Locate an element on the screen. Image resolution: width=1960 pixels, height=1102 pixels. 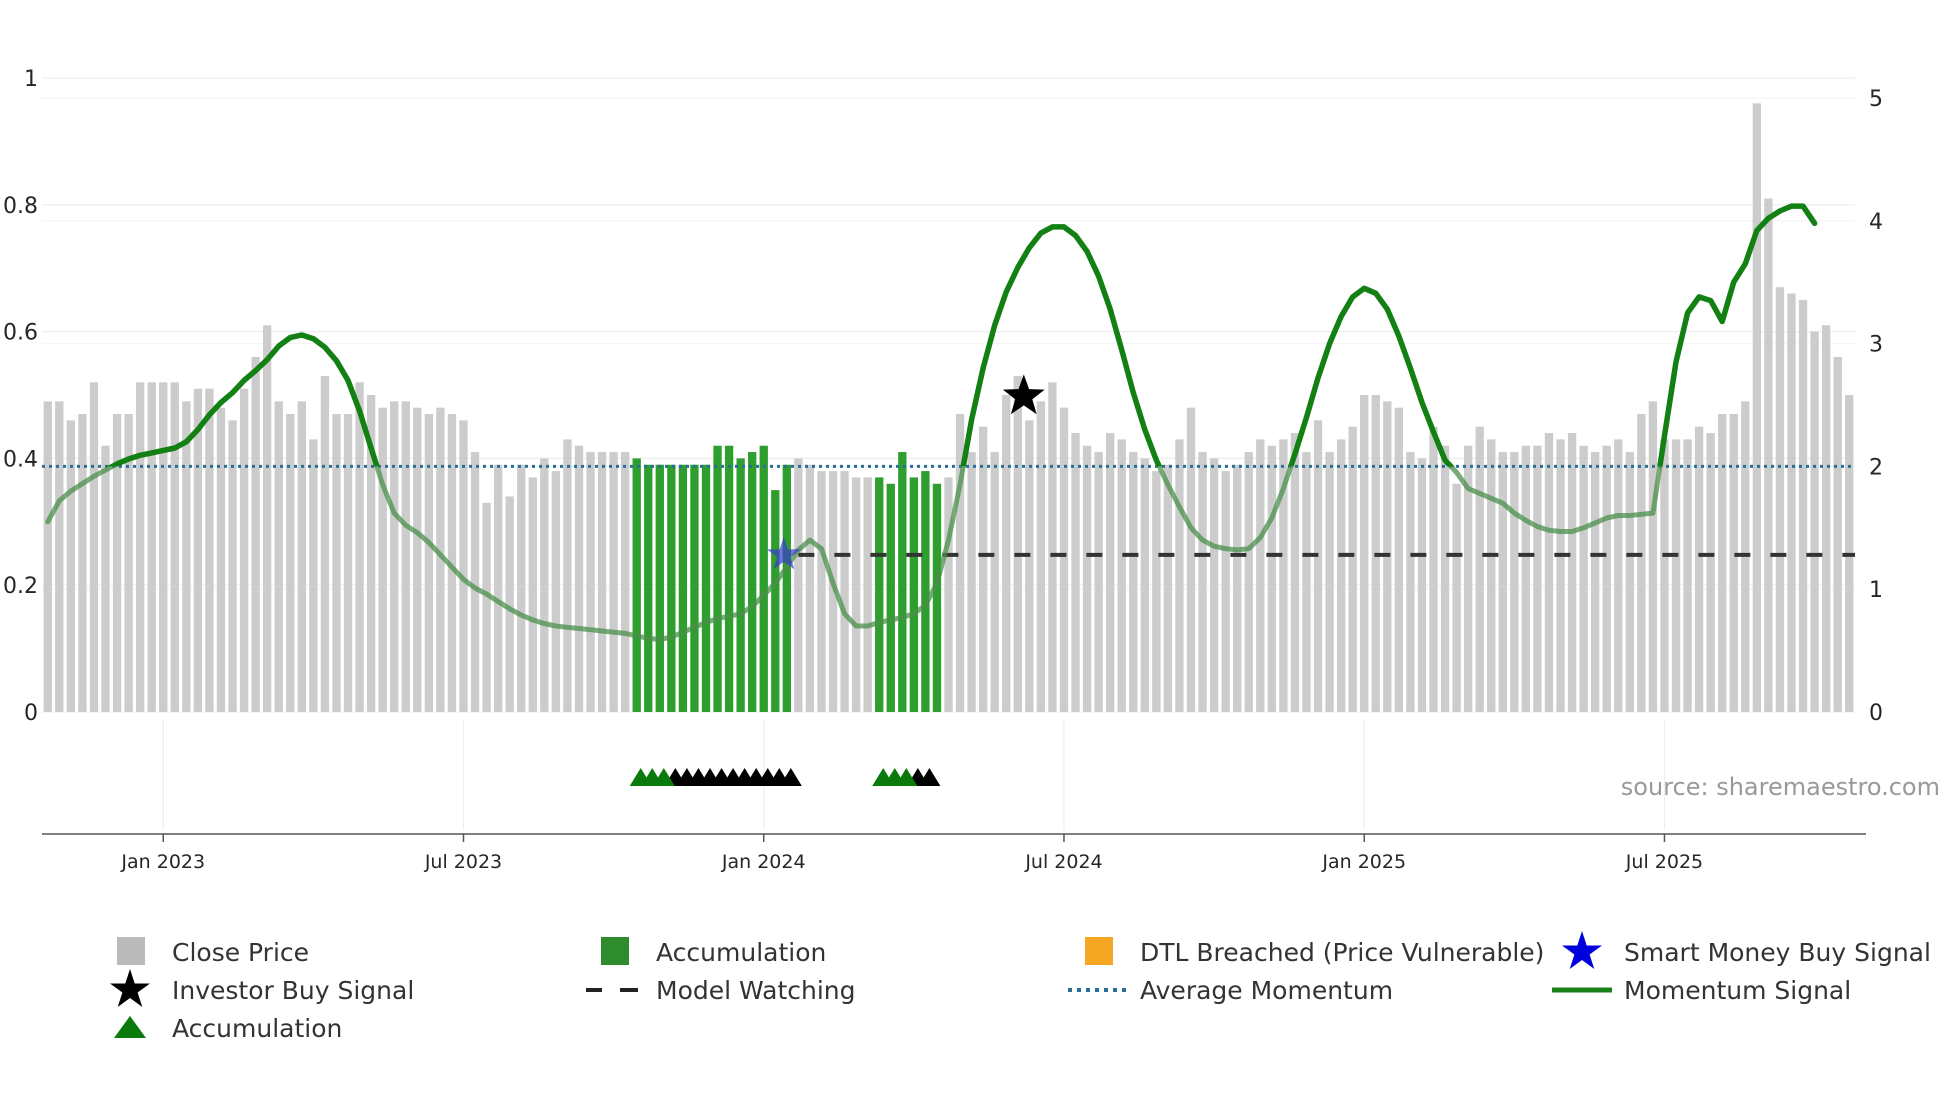
legend-label: Average Momentum is located at coordinates (1266, 990).